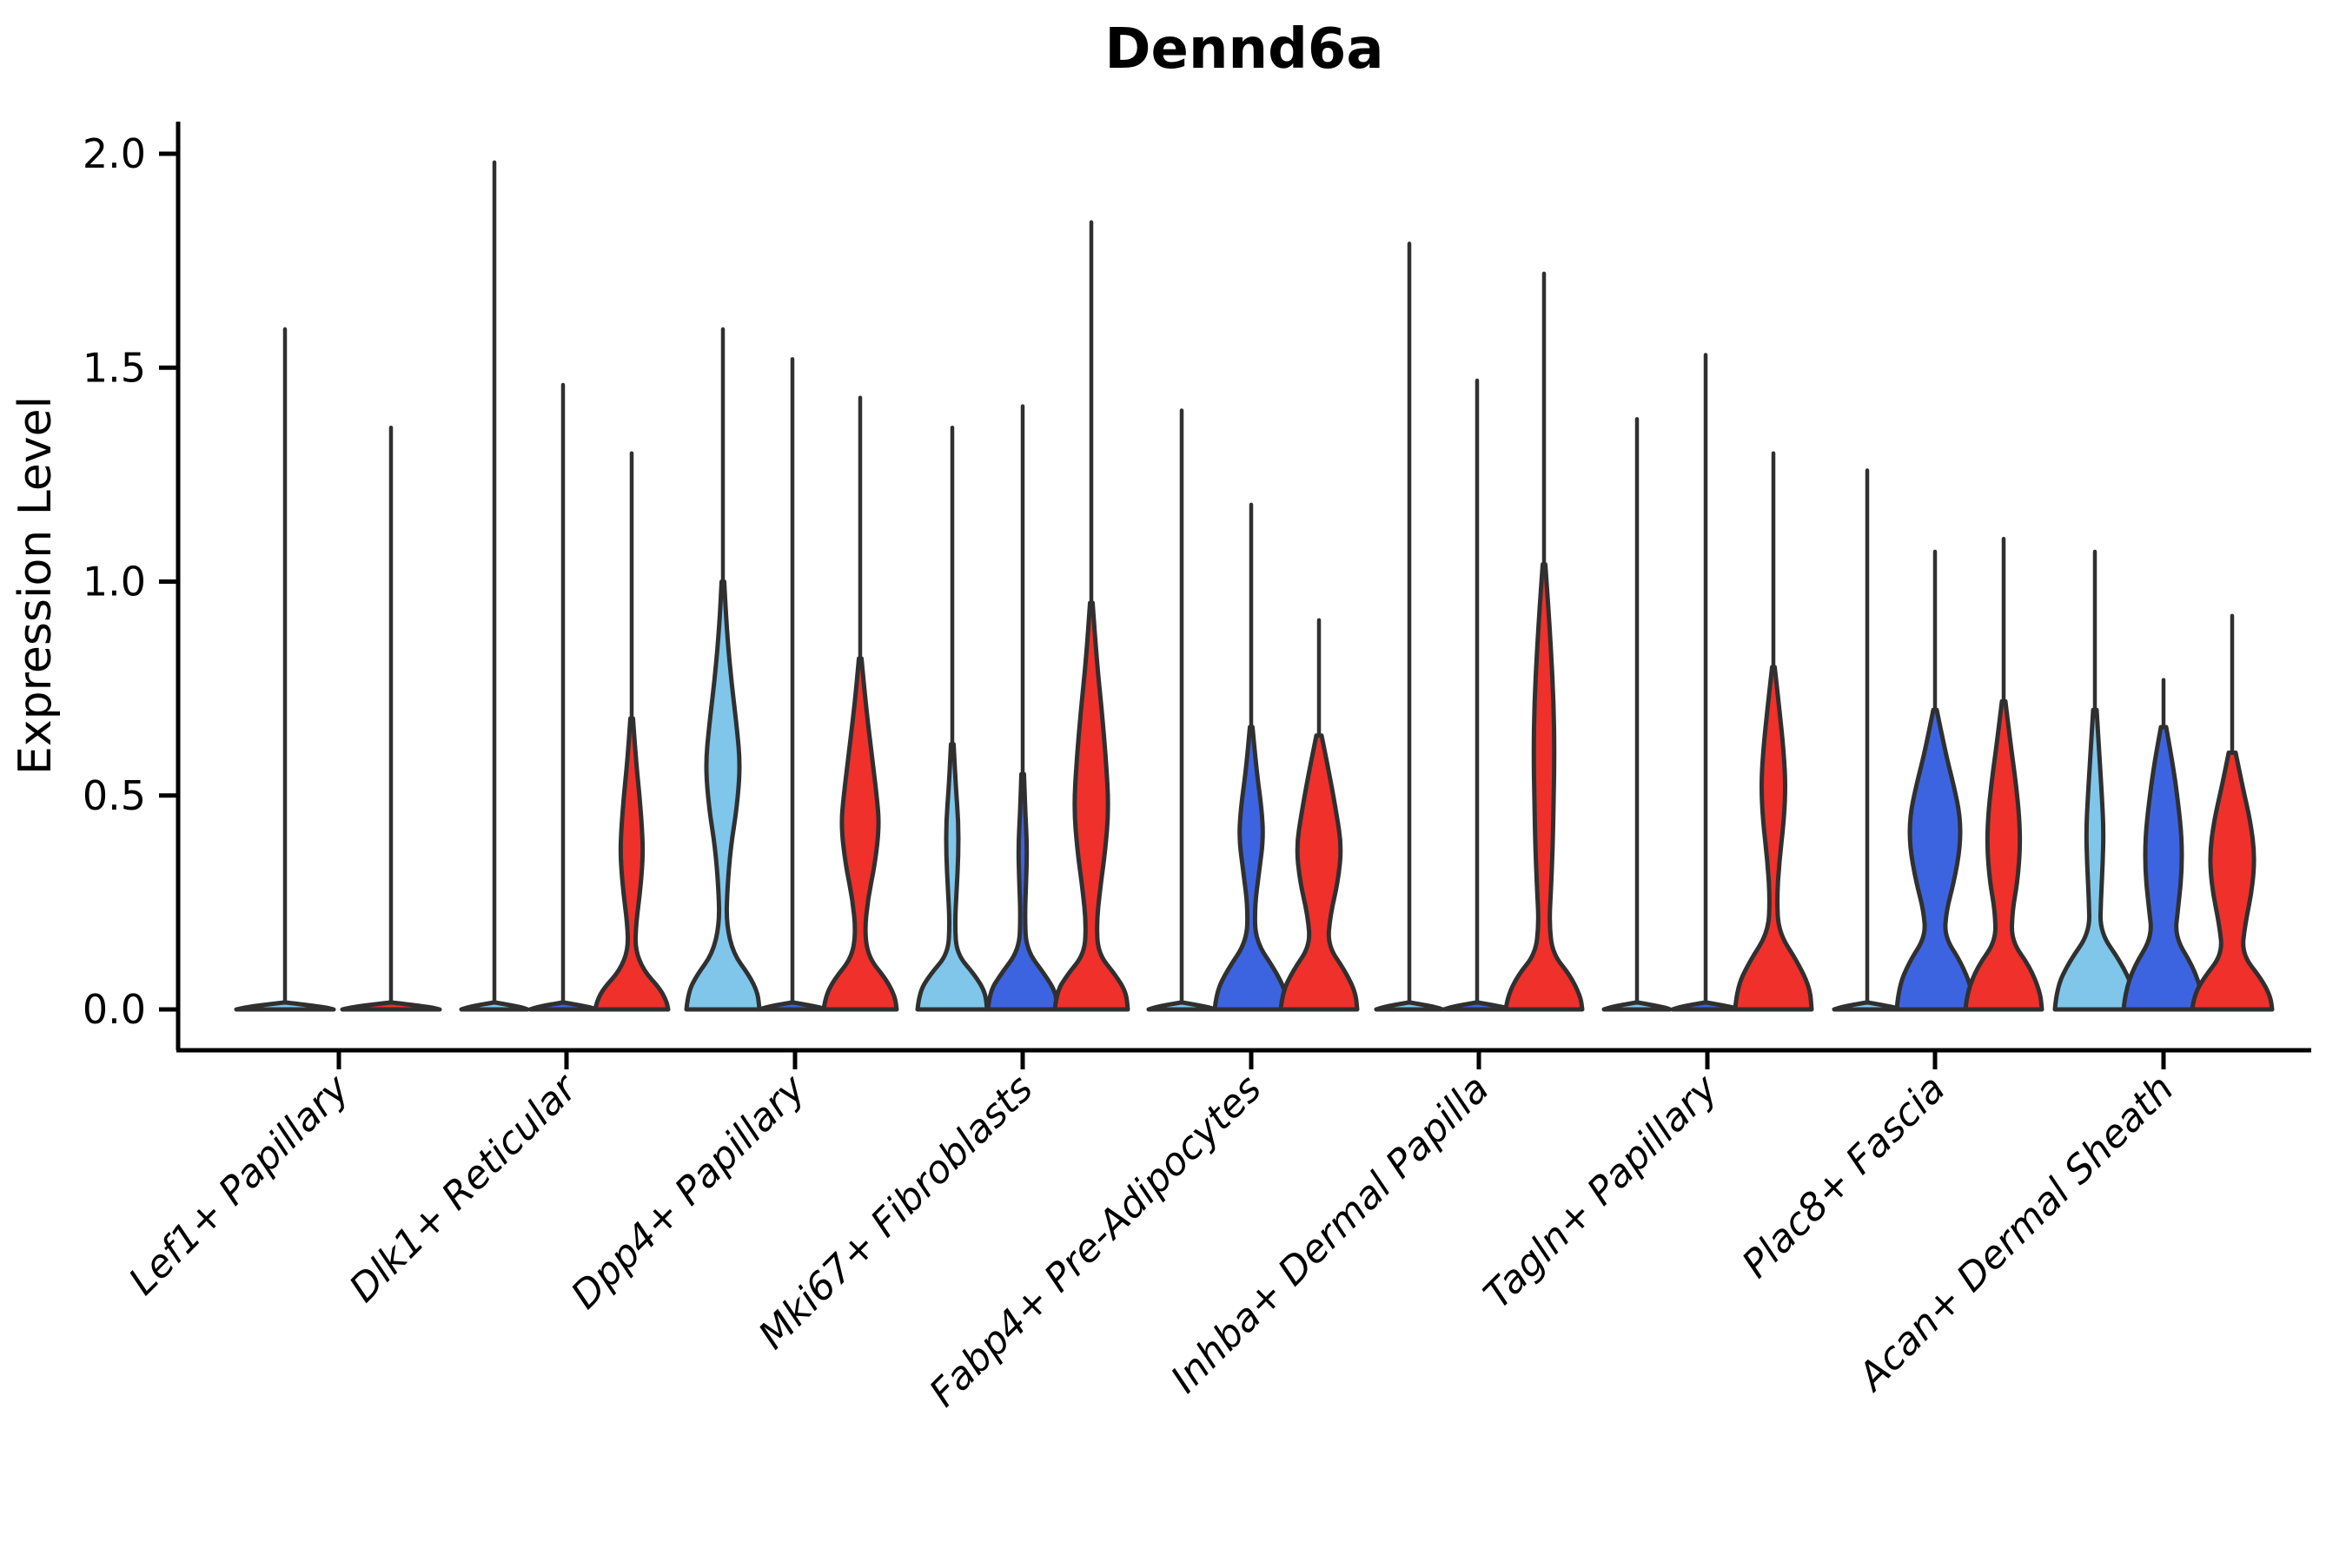  What do you see at coordinates (114, 795) in the screenshot?
I see `y-tick-label: 0.5` at bounding box center [114, 795].